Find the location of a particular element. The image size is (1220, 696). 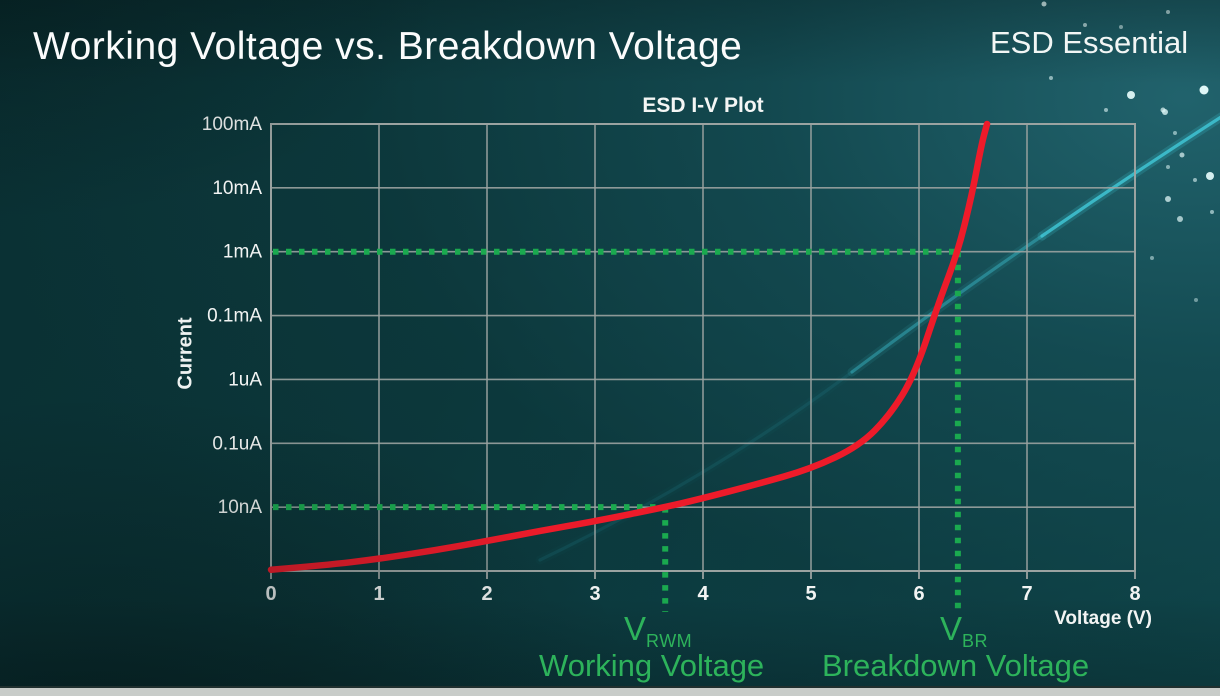

vrwm-subscript: RWM is located at coordinates (669, 641).